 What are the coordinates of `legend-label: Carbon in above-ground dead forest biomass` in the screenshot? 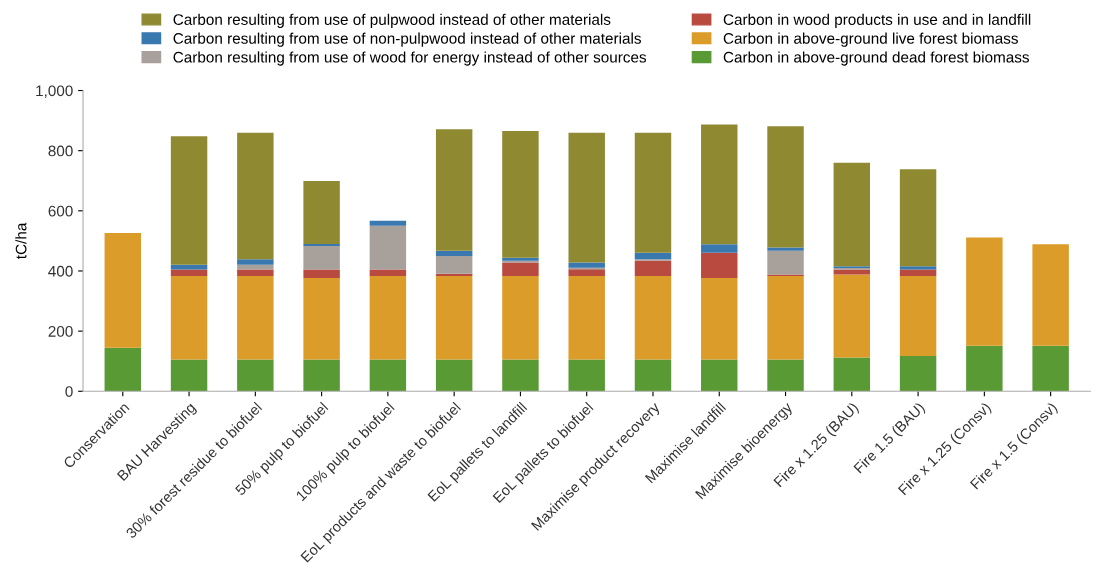 It's located at (876, 58).